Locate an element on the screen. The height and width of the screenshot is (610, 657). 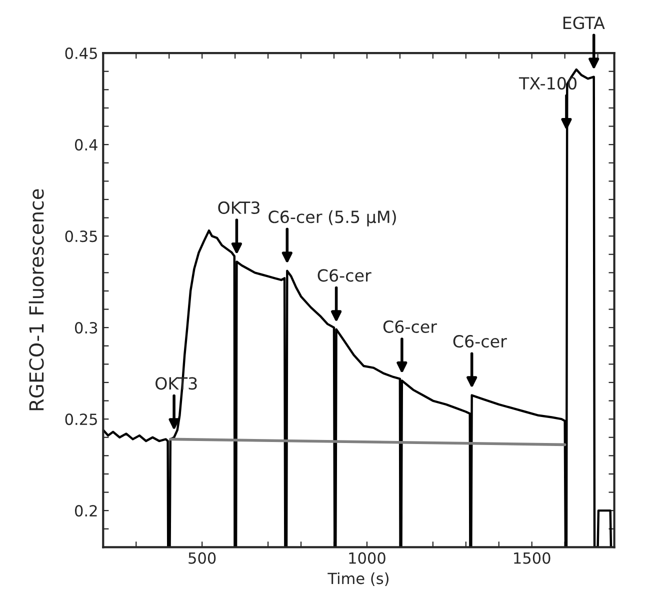
x-tick-label: 1500 is located at coordinates (532, 558).